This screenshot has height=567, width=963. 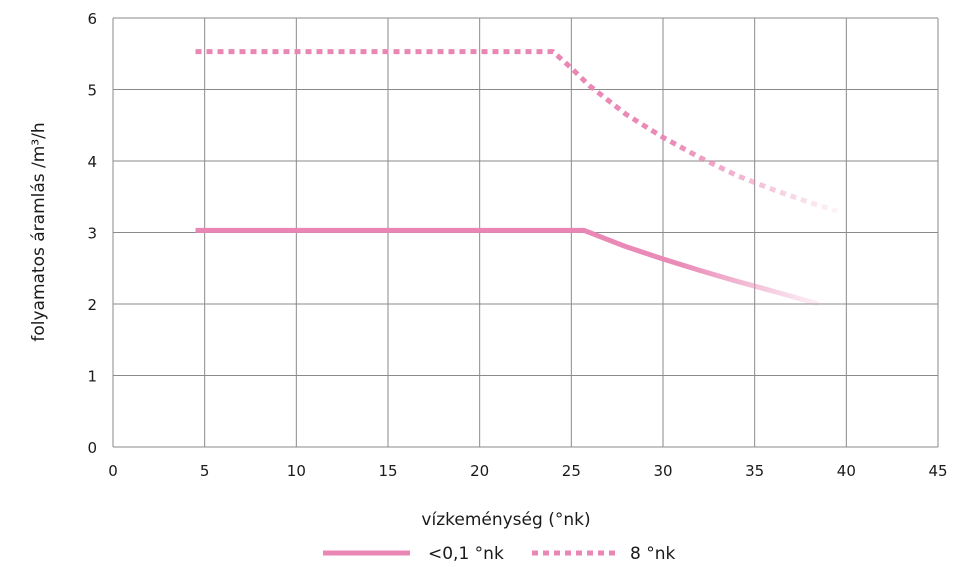 I want to click on x-tick-label: 10, so click(x=296, y=471).